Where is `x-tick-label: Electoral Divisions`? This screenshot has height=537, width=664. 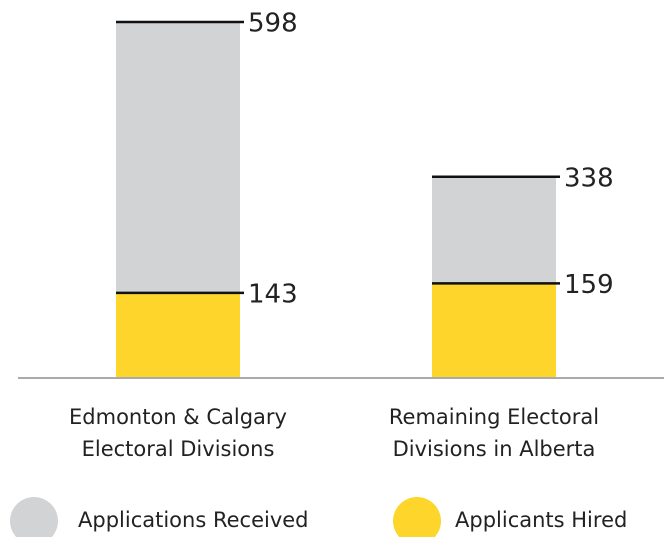
x-tick-label: Electoral Divisions is located at coordinates (178, 449).